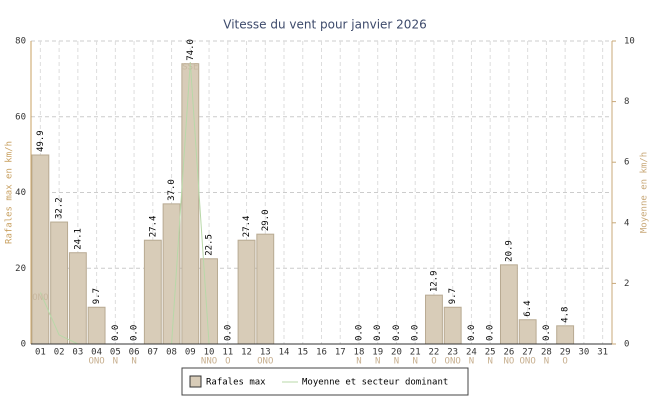  Describe the element at coordinates (20, 269) in the screenshot. I see `y-tick-label: 20` at that location.